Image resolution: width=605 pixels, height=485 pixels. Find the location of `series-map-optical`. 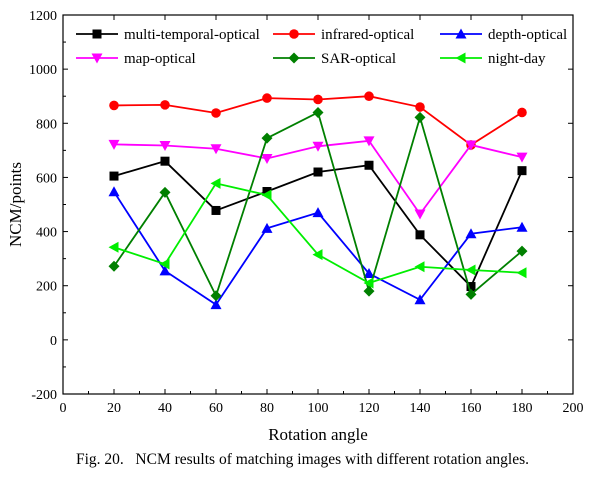

series-map-optical is located at coordinates (318, 178).